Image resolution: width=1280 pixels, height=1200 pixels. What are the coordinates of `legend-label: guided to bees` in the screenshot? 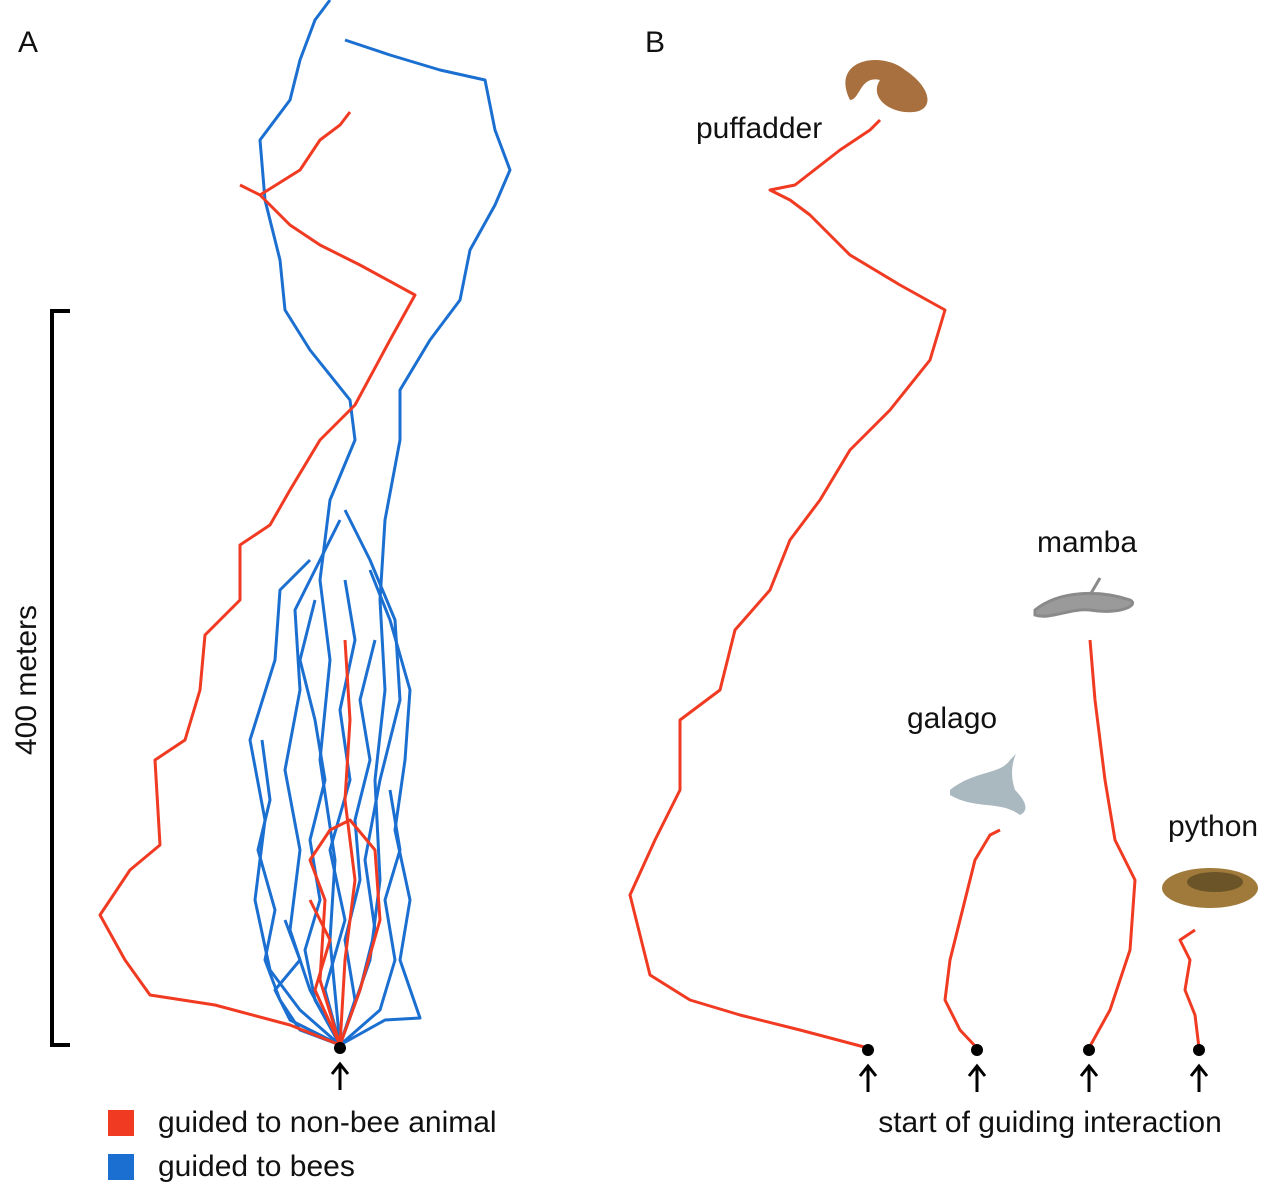 It's located at (256, 1166).